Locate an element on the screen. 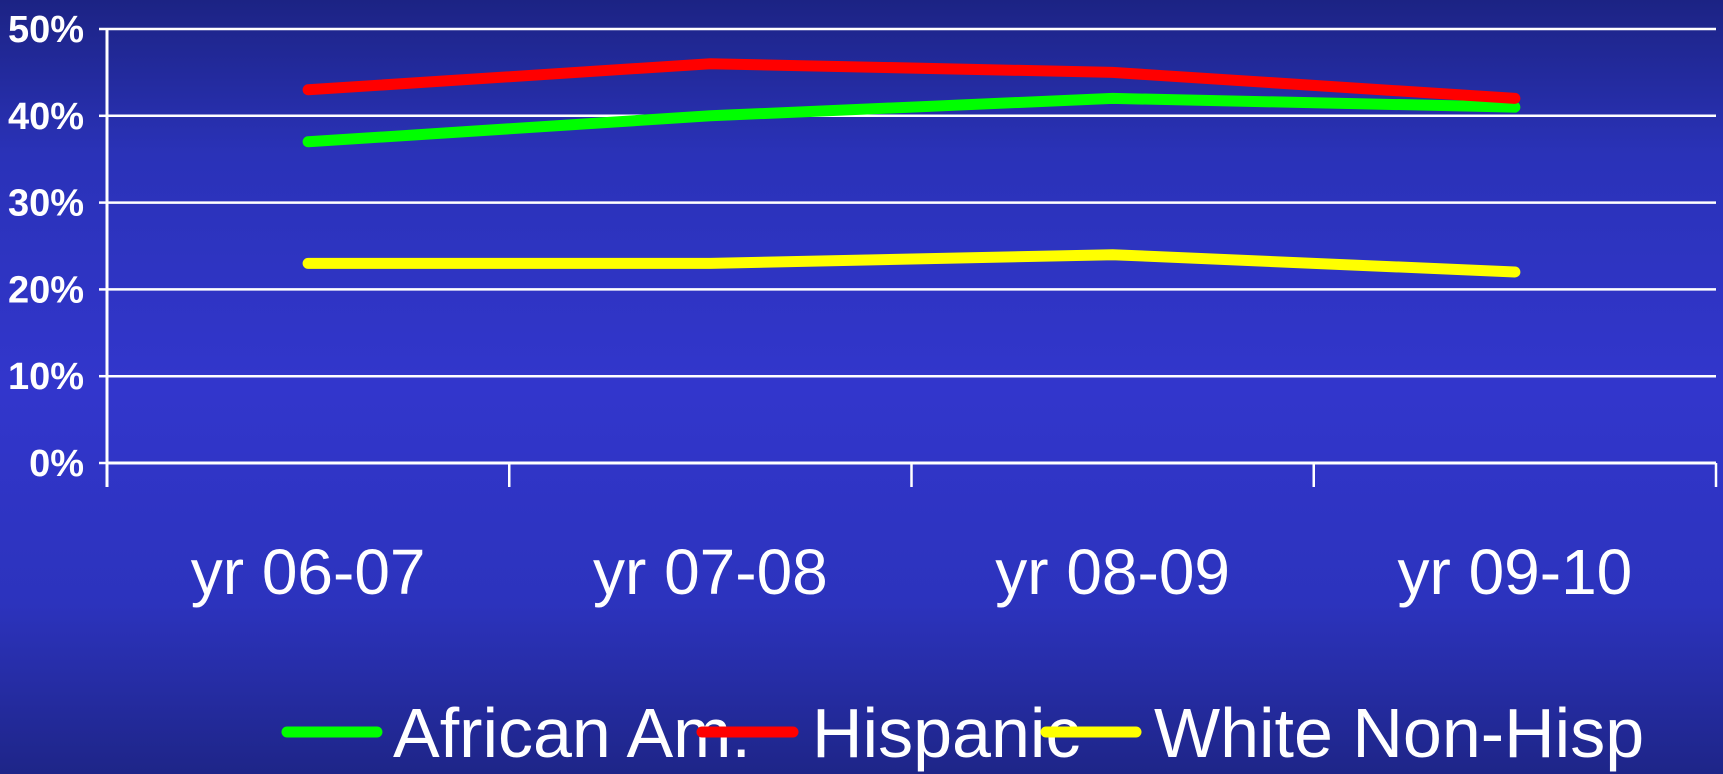 Image resolution: width=1723 pixels, height=774 pixels. y-axis-tick-labels: 0% 10% 20% 30% 40% 50% is located at coordinates (46, 247).